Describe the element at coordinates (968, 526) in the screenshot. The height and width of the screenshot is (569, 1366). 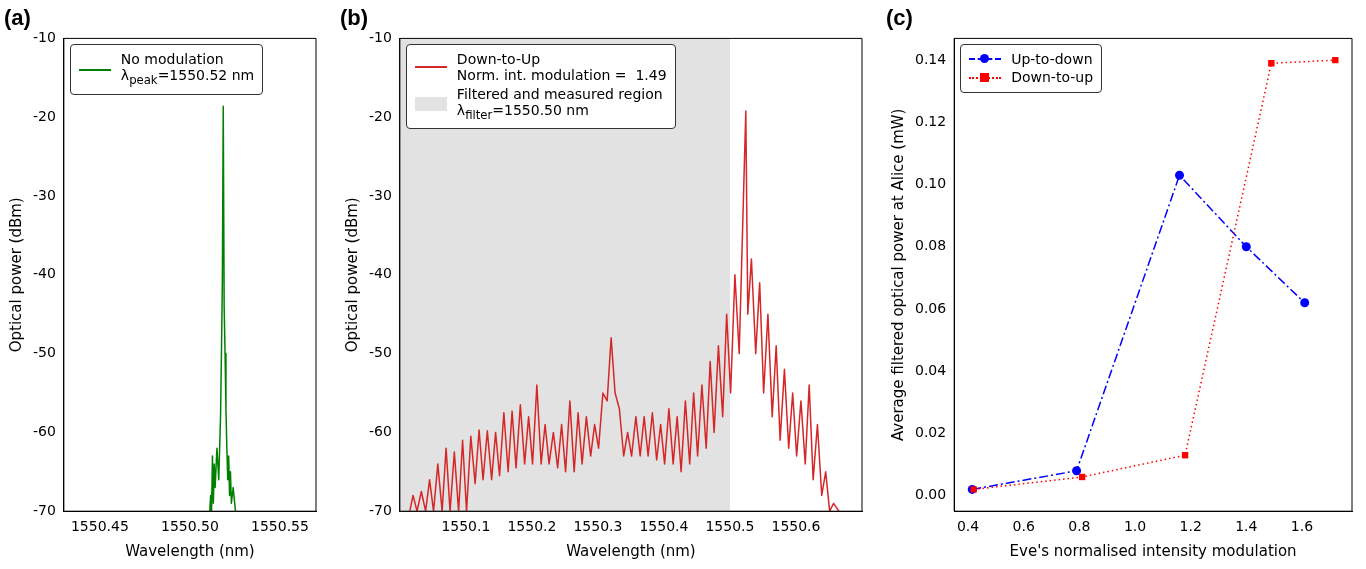
I see `x-tick-label: 0.4` at that location.